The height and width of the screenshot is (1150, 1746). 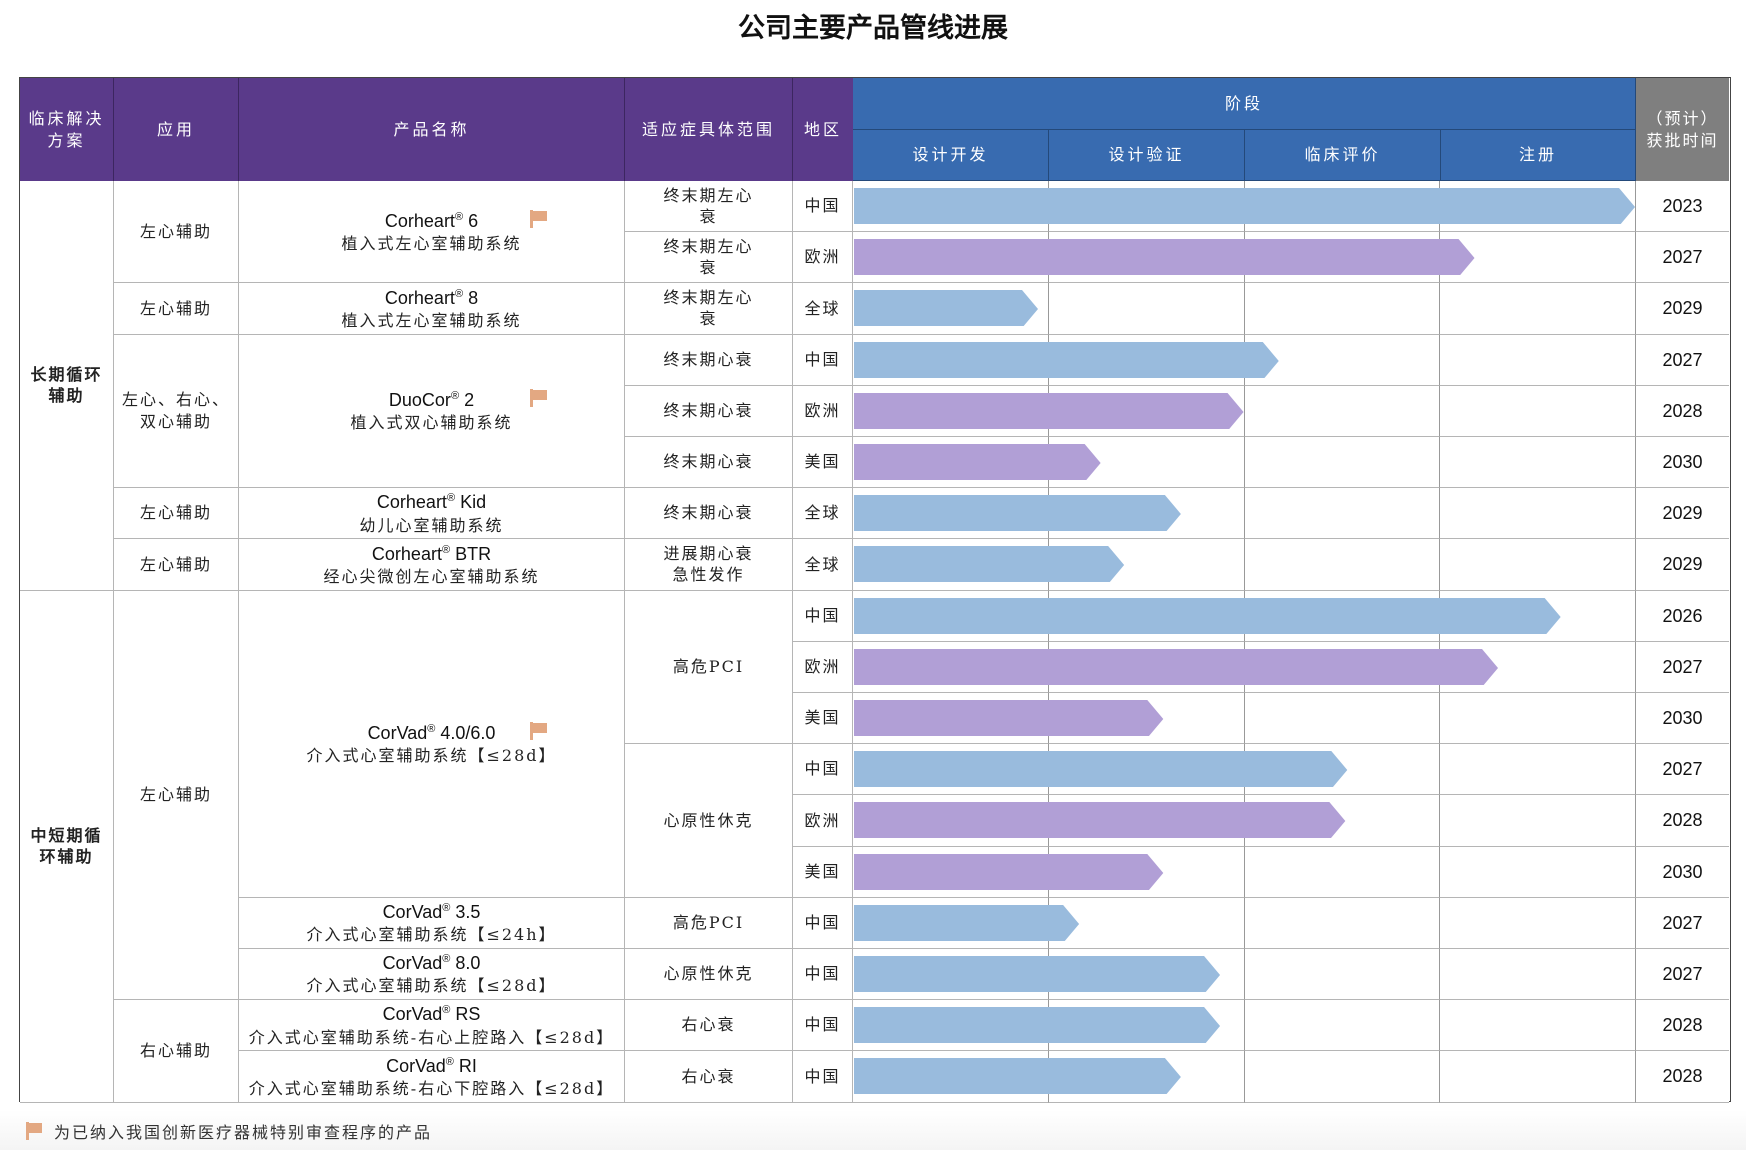 I want to click on application-cell: 右心辅助, so click(x=176, y=1051).